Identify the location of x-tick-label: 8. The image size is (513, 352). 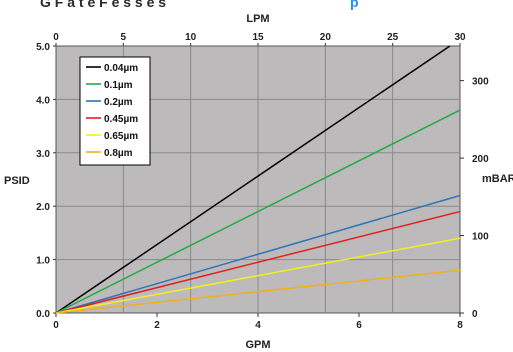
(460, 325).